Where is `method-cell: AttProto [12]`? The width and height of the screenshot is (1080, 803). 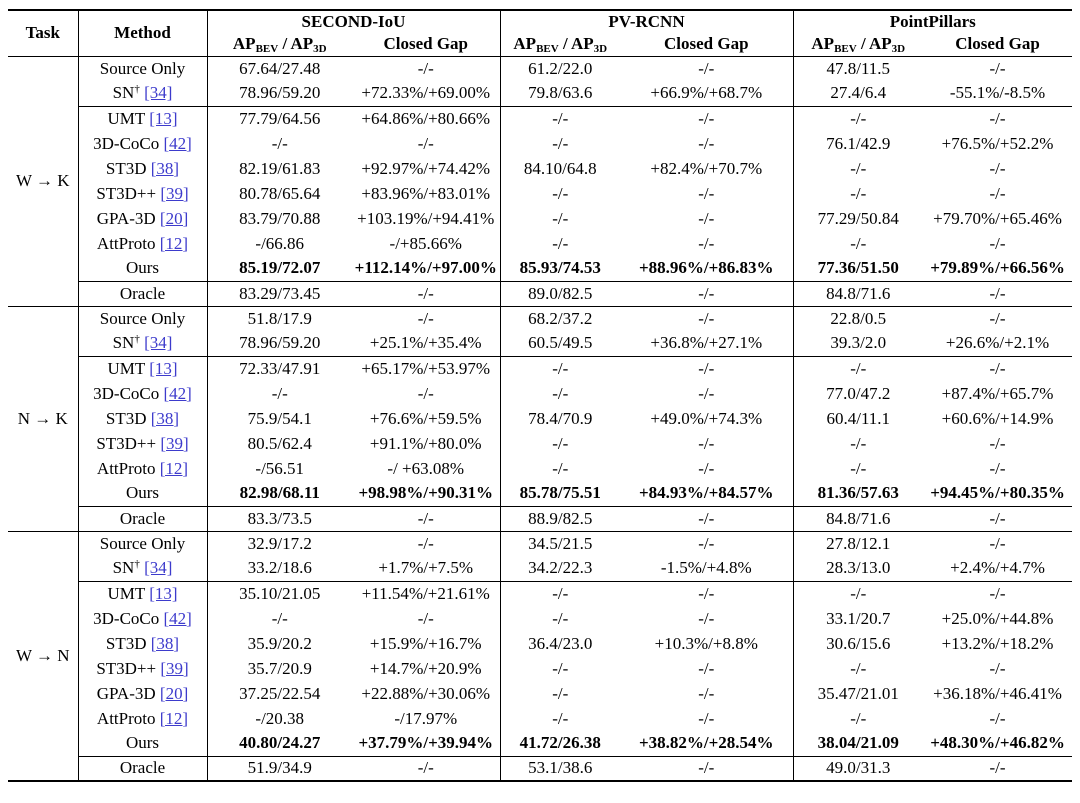 method-cell: AttProto [12] is located at coordinates (142, 468).